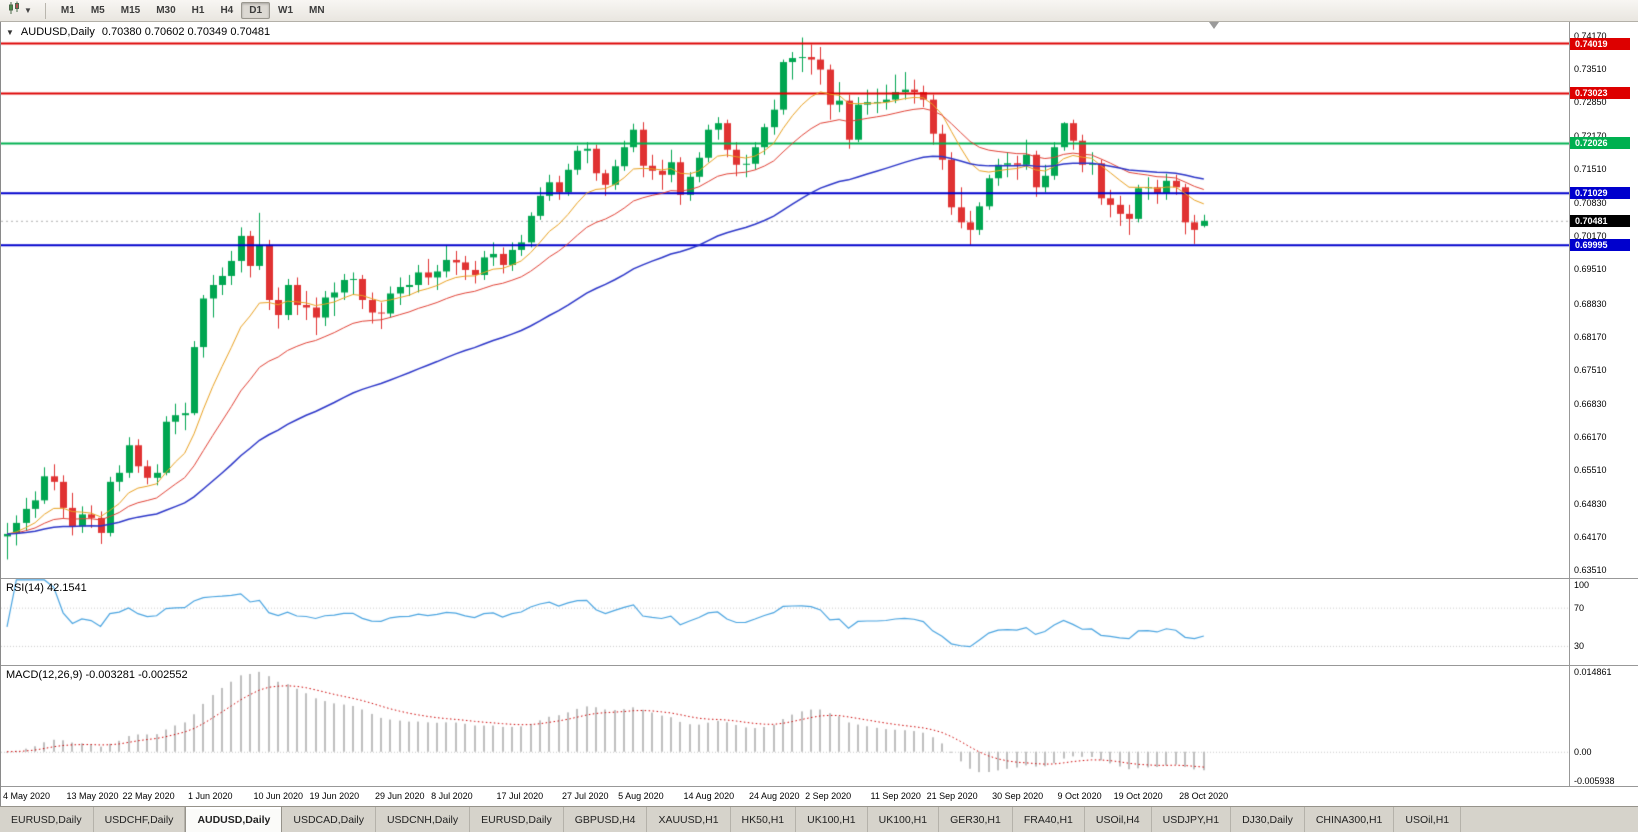 The height and width of the screenshot is (832, 1638). What do you see at coordinates (689, 819) in the screenshot?
I see `chart-tab-xauusd-h1: XAUUSD,H1` at bounding box center [689, 819].